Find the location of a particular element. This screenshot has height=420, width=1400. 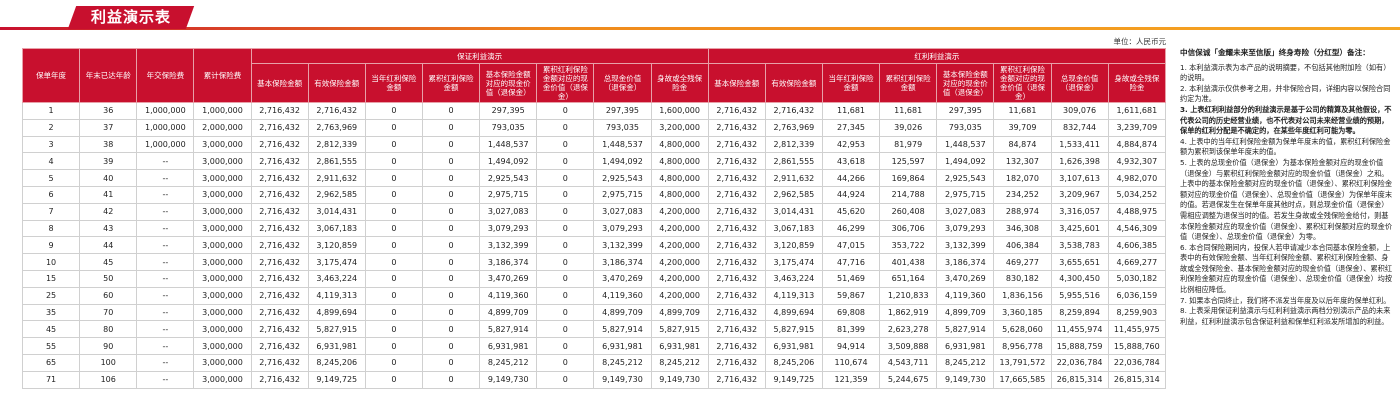

cell: 4,543,711 is located at coordinates (908, 362).